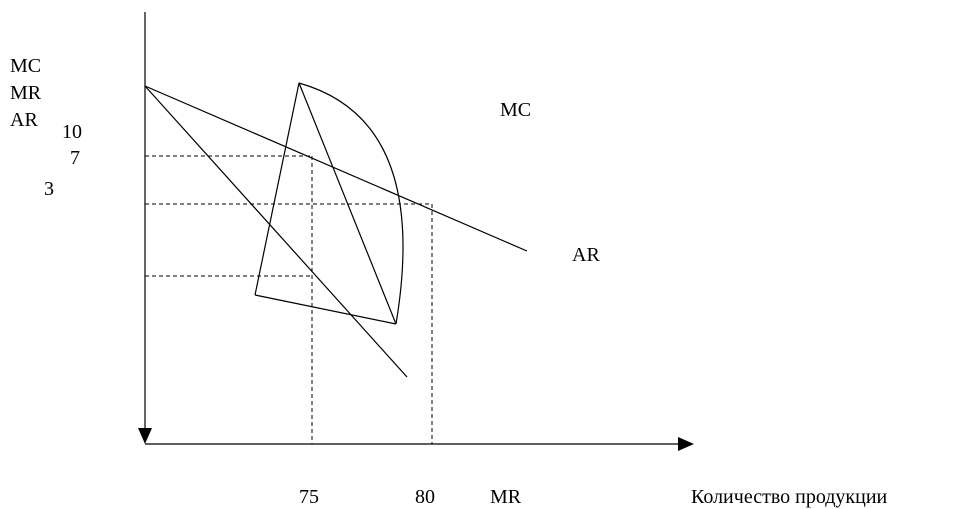  I want to click on mc-curve-arc, so click(351, 203).